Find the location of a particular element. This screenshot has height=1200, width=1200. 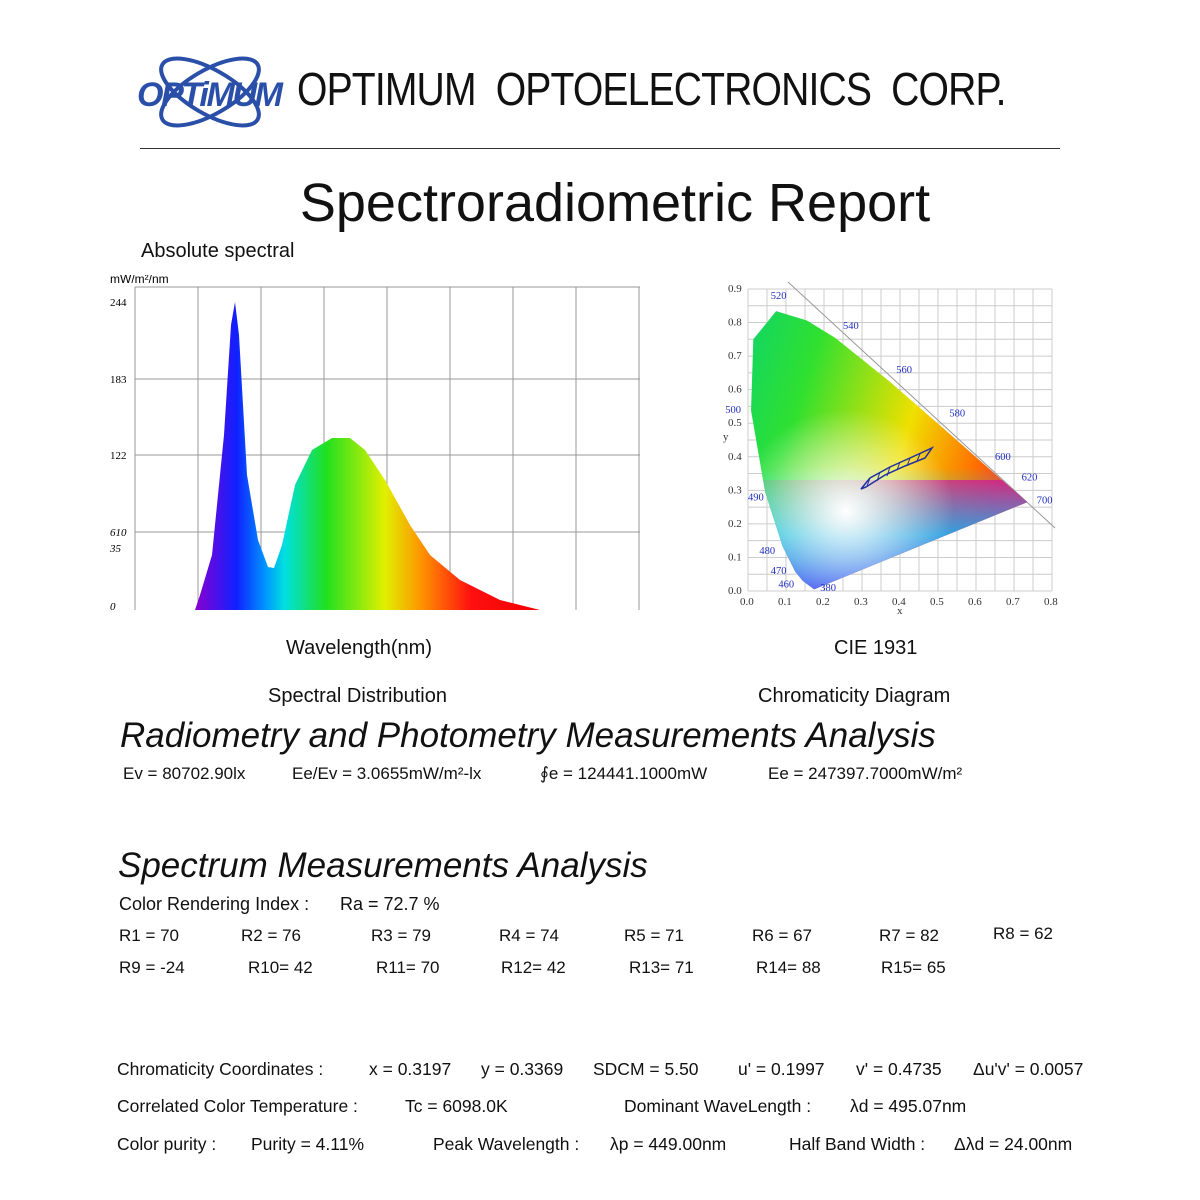

detail-item: Tc = 6098.0K is located at coordinates (456, 1106).